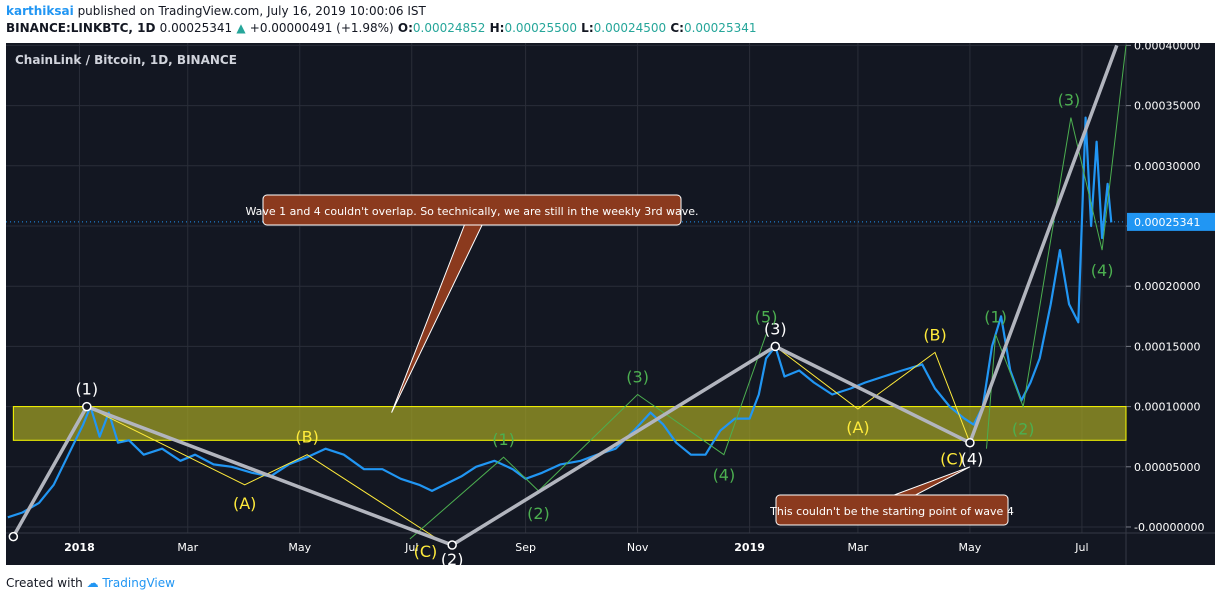 The image size is (1221, 602). What do you see at coordinates (775, 328) in the screenshot?
I see `wave-major-label: (3)` at bounding box center [775, 328].